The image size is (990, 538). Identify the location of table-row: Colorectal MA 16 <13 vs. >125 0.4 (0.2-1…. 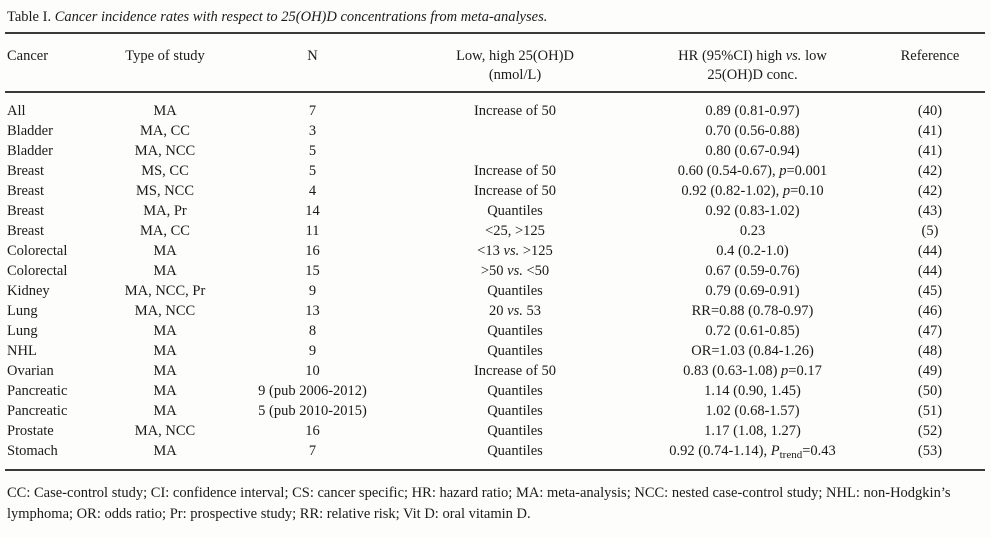
(495, 251).